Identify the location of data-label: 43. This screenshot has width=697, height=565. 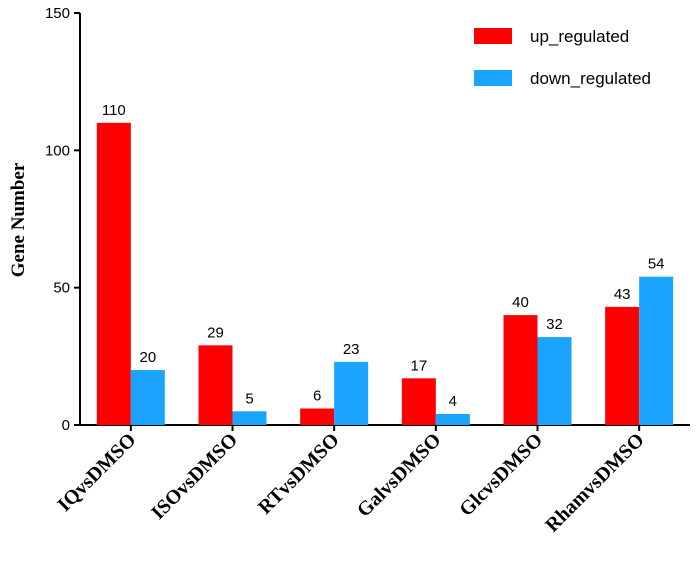
(622, 294).